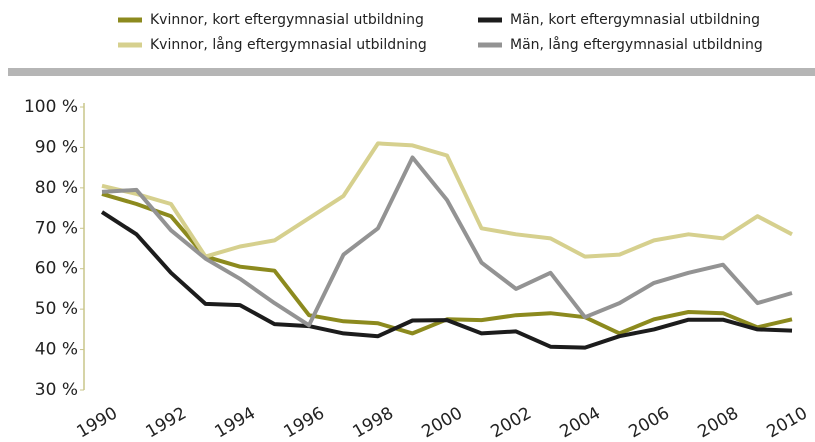 The image size is (815, 442). I want to click on y-tick-label: 70 %, so click(56, 228).